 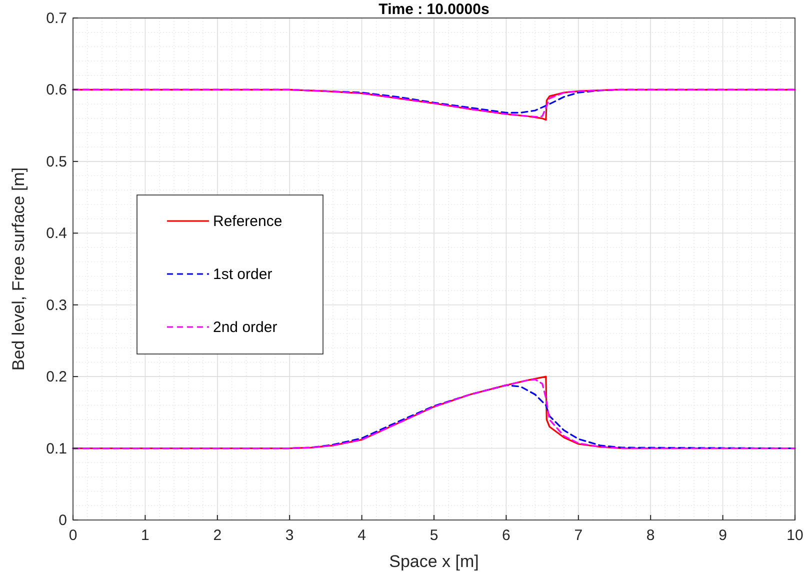 What do you see at coordinates (434, 9) in the screenshot?
I see `chart-title: Time : 10.0000s` at bounding box center [434, 9].